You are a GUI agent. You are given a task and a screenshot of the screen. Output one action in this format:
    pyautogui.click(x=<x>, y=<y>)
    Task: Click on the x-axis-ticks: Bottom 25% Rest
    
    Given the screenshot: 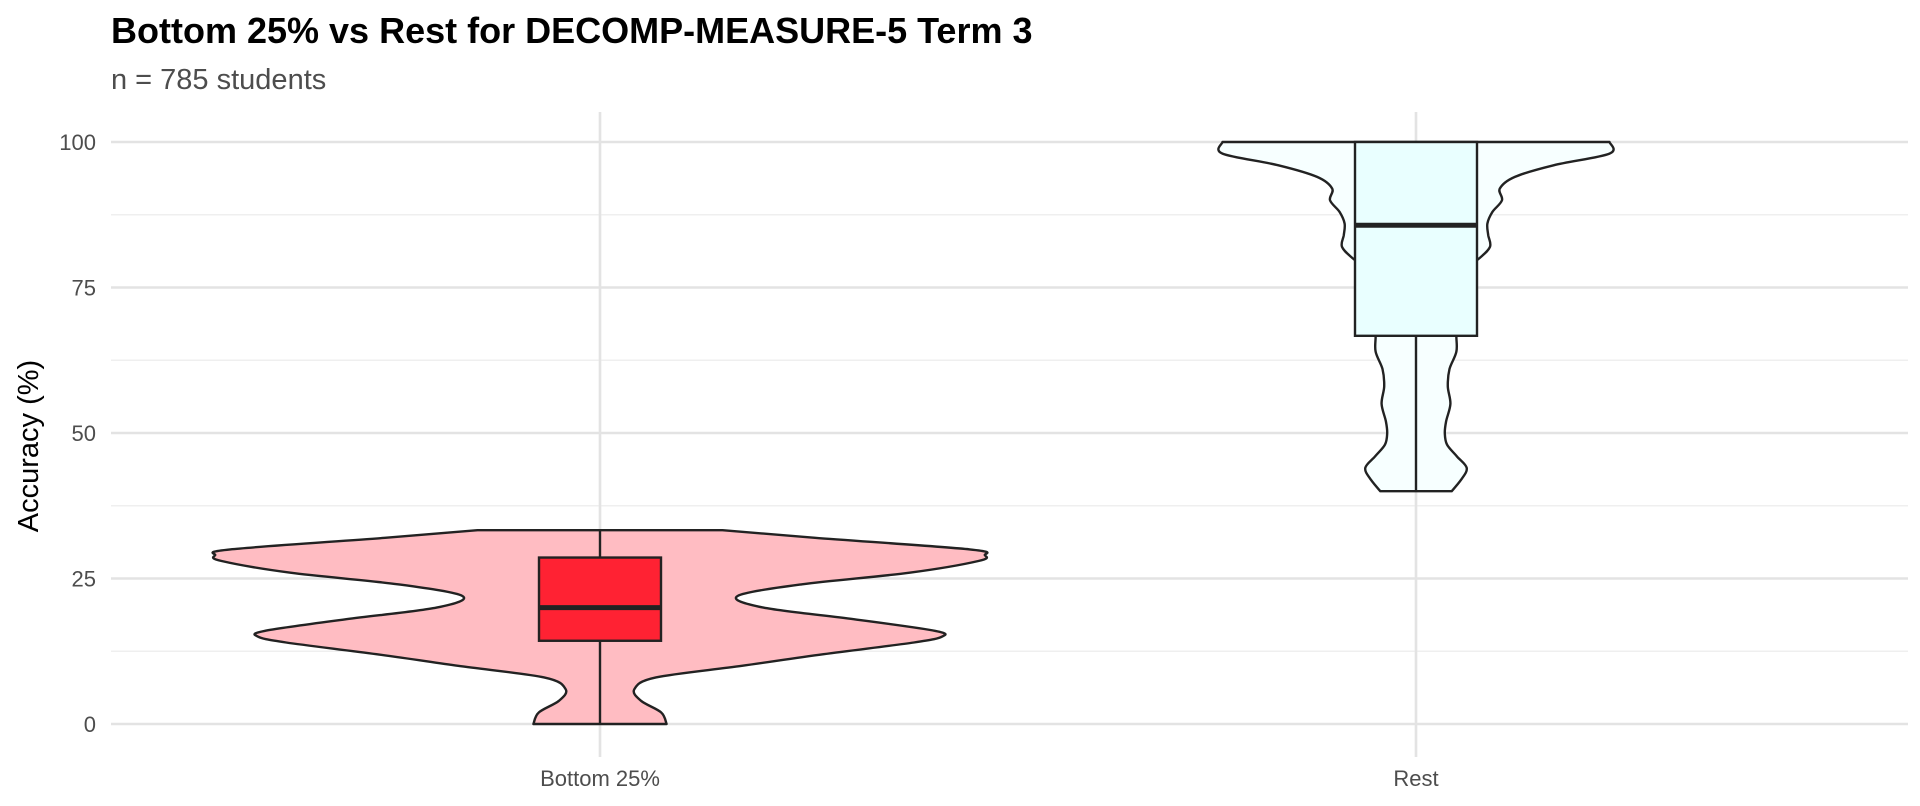 What is the action you would take?
    pyautogui.click(x=989, y=778)
    